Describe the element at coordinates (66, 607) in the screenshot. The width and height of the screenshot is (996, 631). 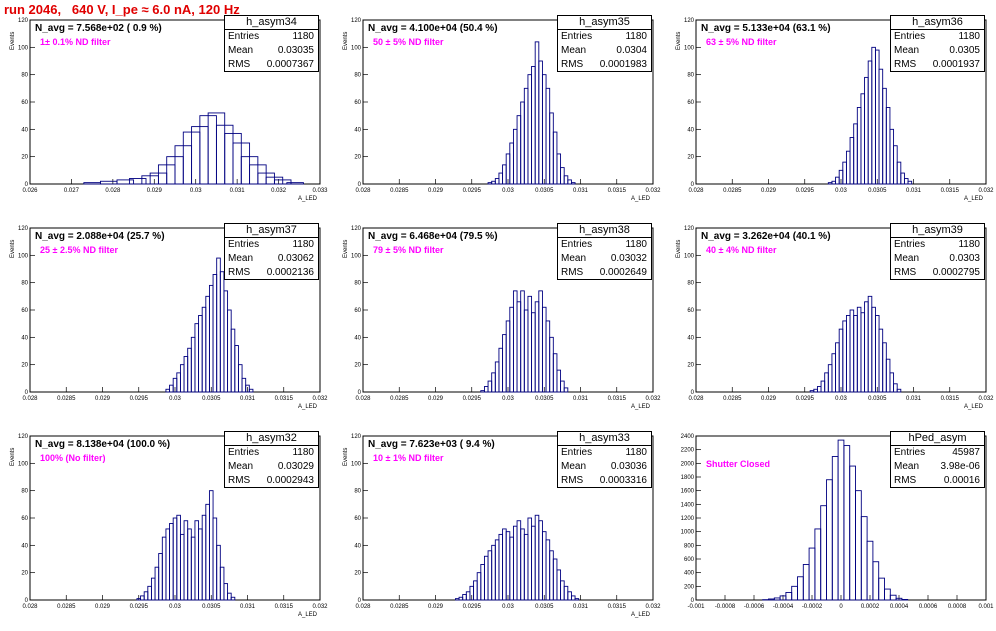
I see `x-tick-label: 0.0285` at that location.